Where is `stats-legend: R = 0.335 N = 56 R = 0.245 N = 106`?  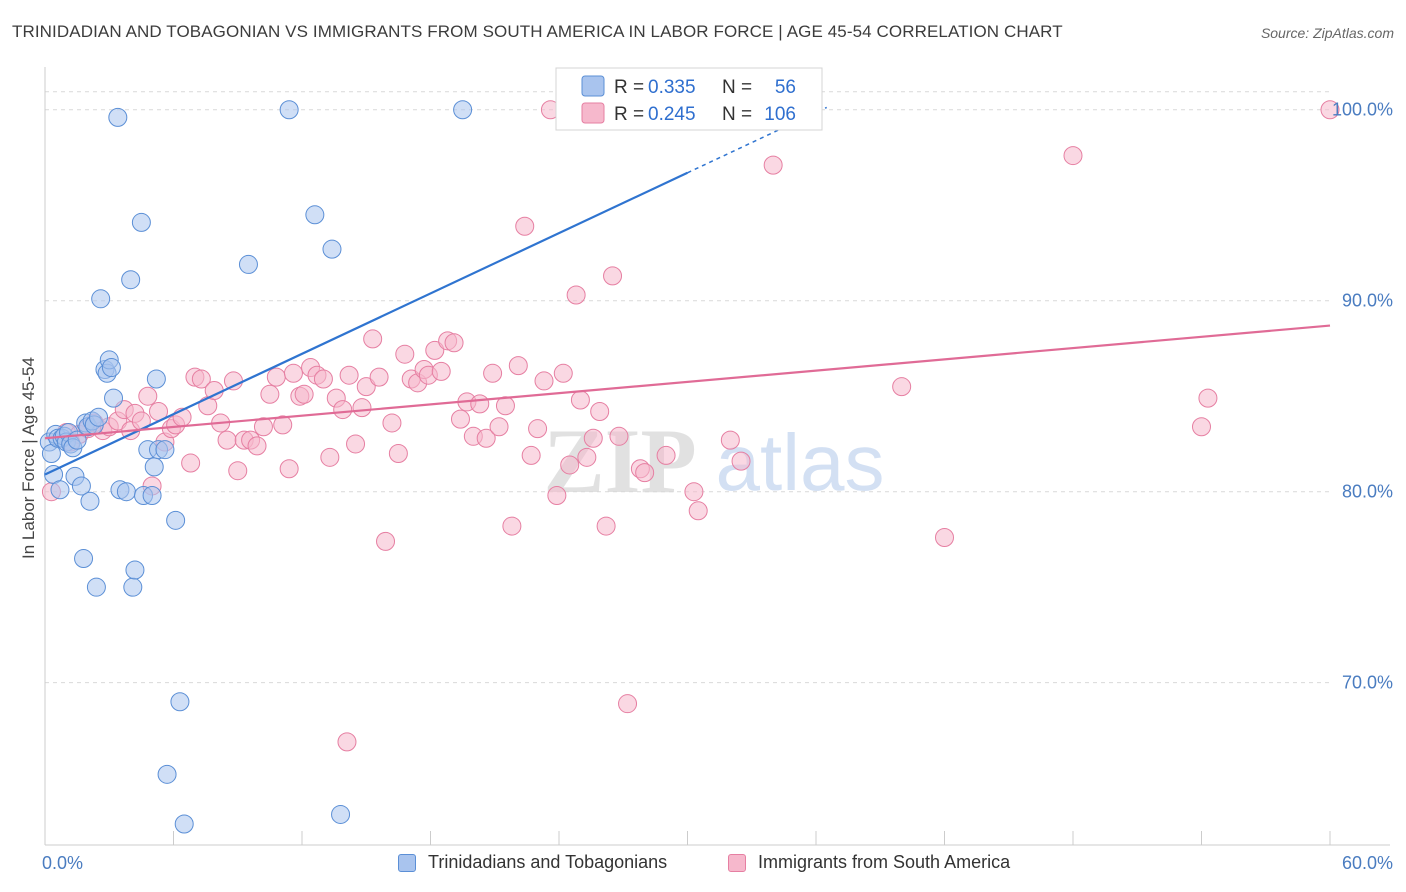 stats-legend: R = 0.335 N = 56 R = 0.245 N = 106 is located at coordinates (689, 99).